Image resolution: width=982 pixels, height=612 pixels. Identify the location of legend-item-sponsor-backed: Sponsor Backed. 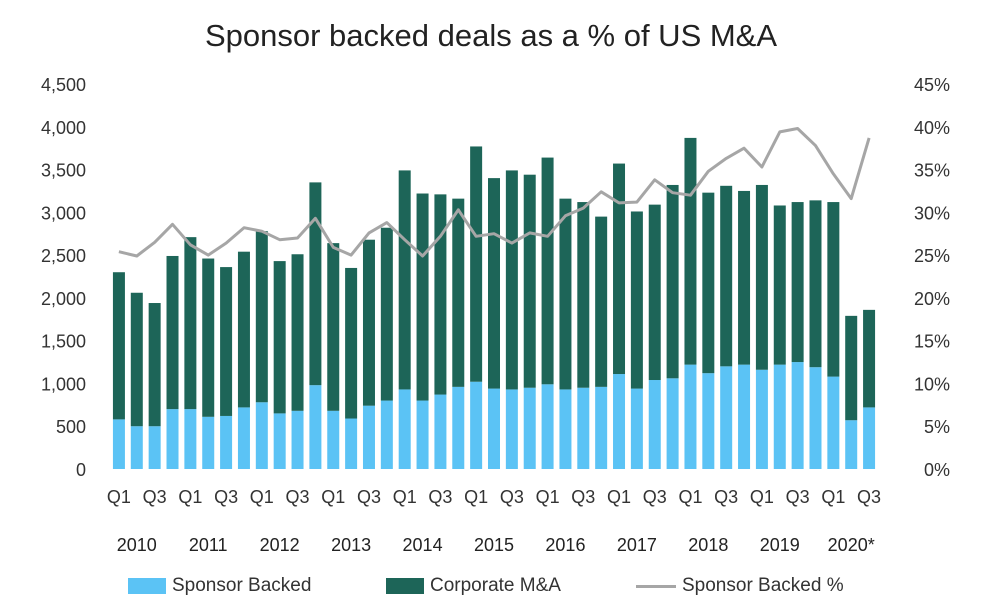
(219, 586).